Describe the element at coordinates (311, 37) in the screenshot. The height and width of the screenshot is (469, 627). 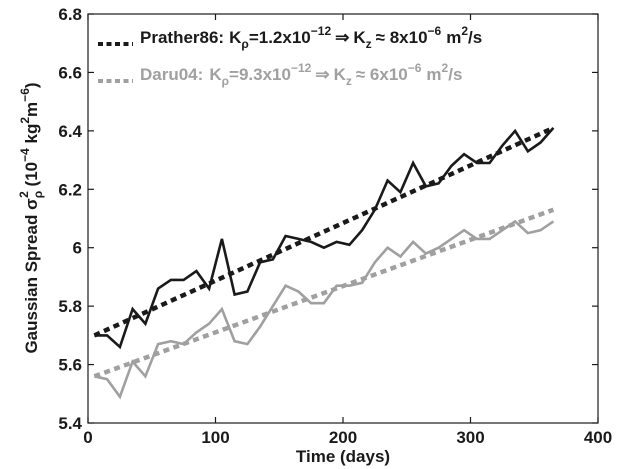
I see `legend-entry-prather86: Prather86: Kρ=1.2x10−12 ⇒ Kz ≈ 8x10−6 m2/s` at that location.